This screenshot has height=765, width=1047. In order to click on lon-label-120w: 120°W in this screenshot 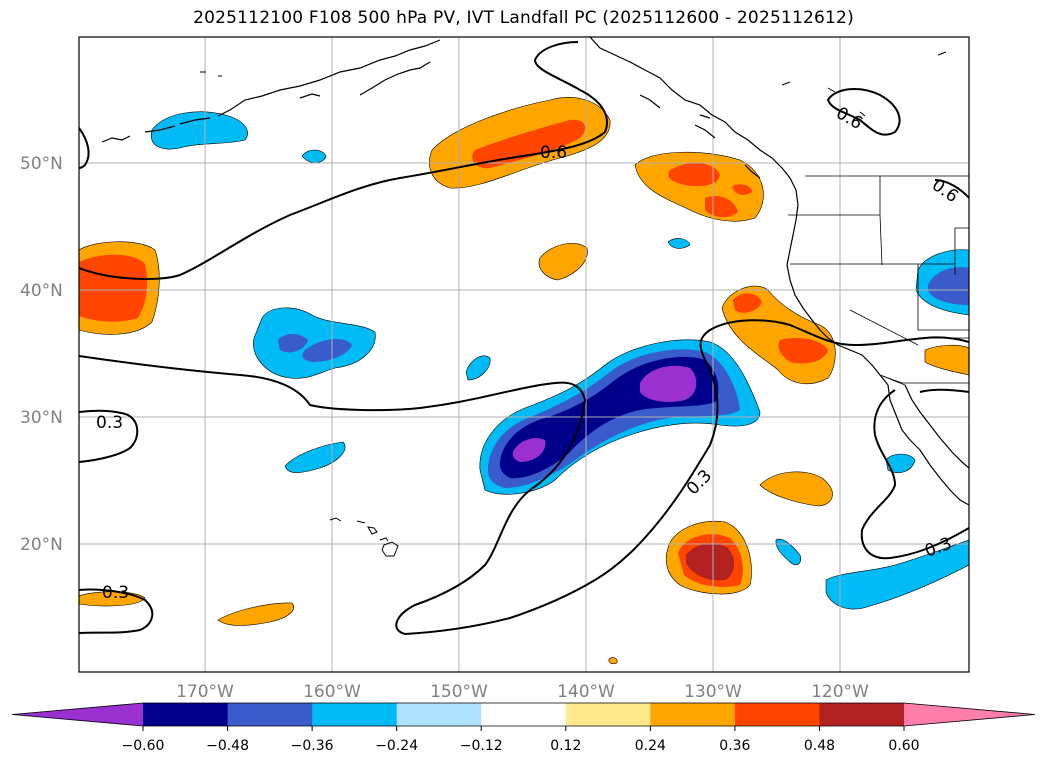, I will do `click(840, 692)`.